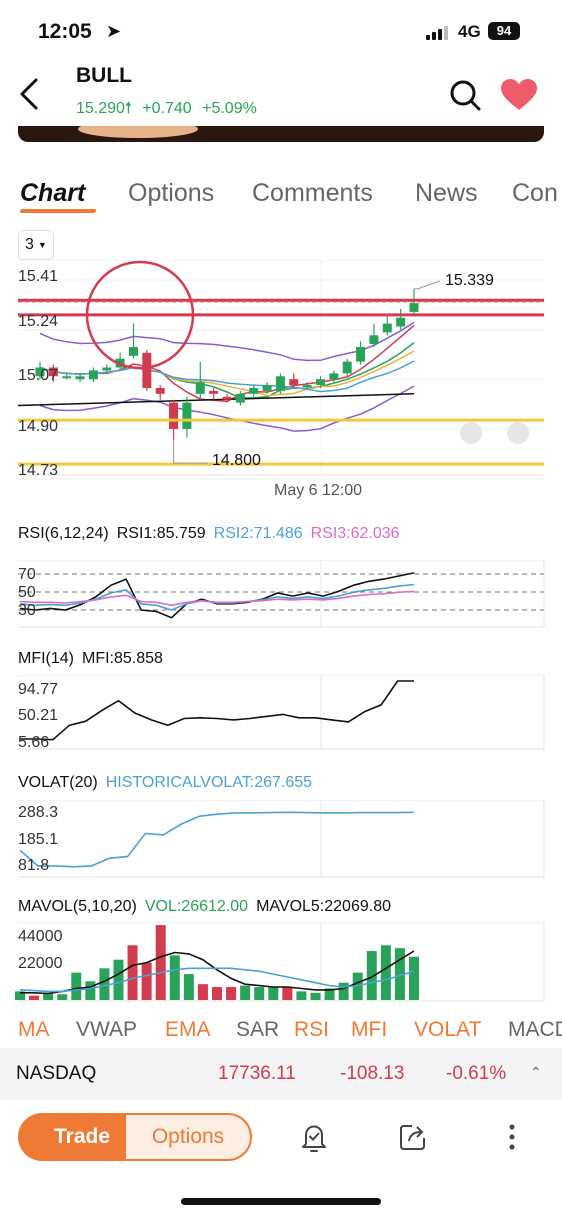 The image size is (562, 1218). I want to click on mfi-tick-low: 5.66, so click(34, 742).